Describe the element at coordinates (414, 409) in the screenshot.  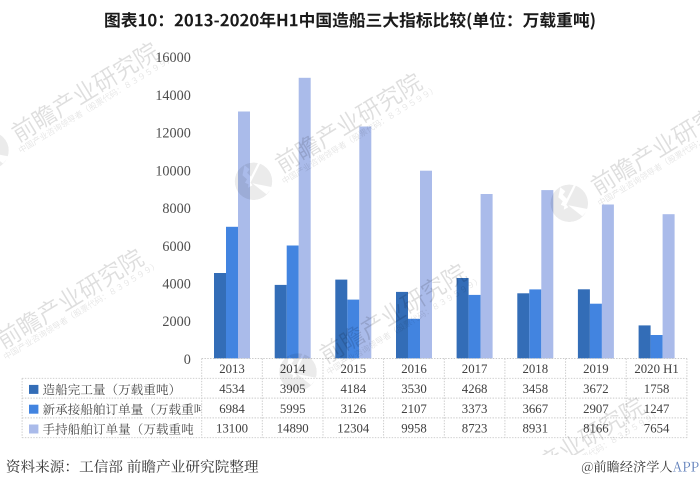
I see `svg-text: 2107` at that location.